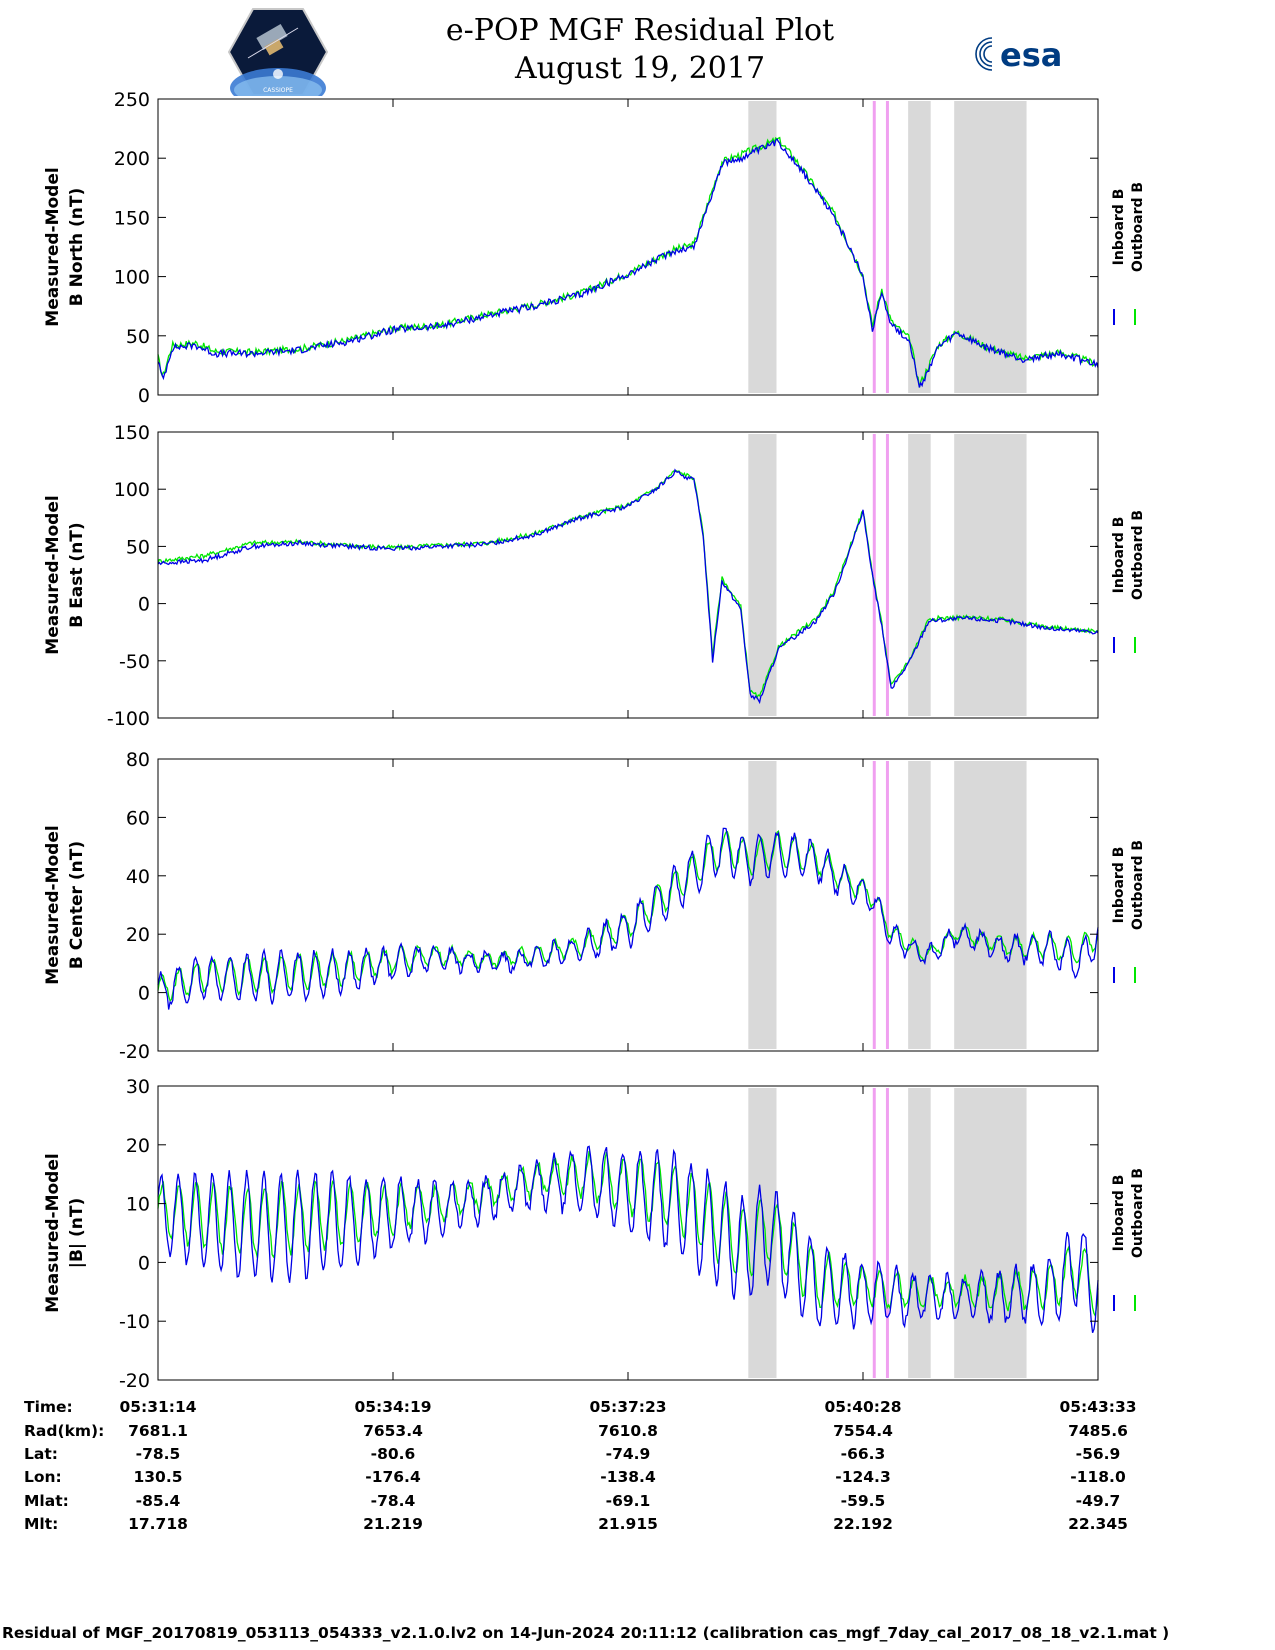 The height and width of the screenshot is (1650, 1275). I want to click on y-axis-label: Measured-Model B Center (nT), so click(65, 904).